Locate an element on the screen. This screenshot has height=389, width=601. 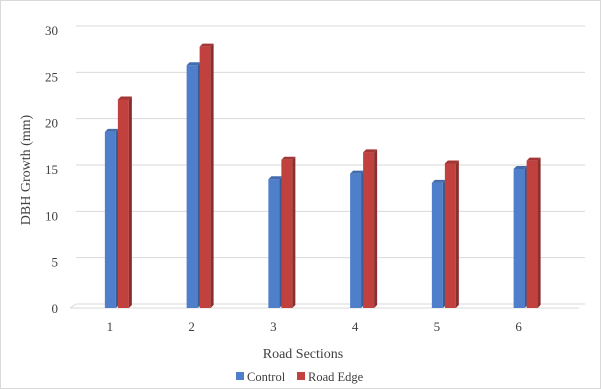
y-tick-label: 10 is located at coordinates (51, 215).